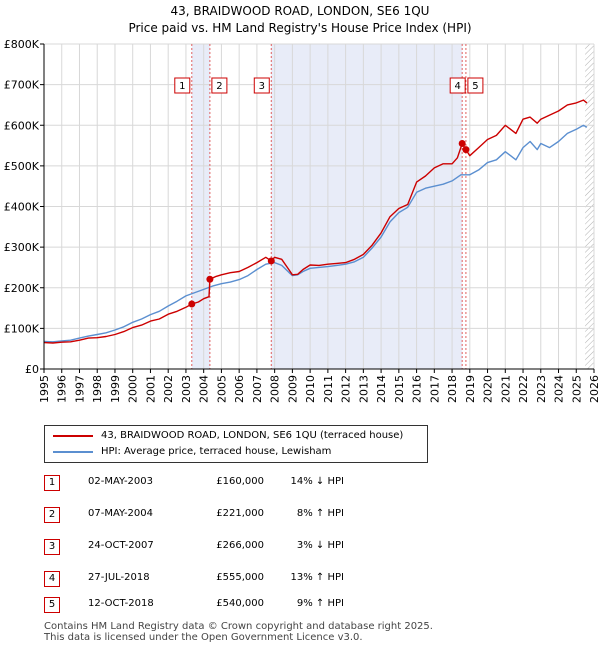 The width and height of the screenshot is (600, 650). Describe the element at coordinates (240, 577) in the screenshot. I see `sale-price: £555,000` at that location.